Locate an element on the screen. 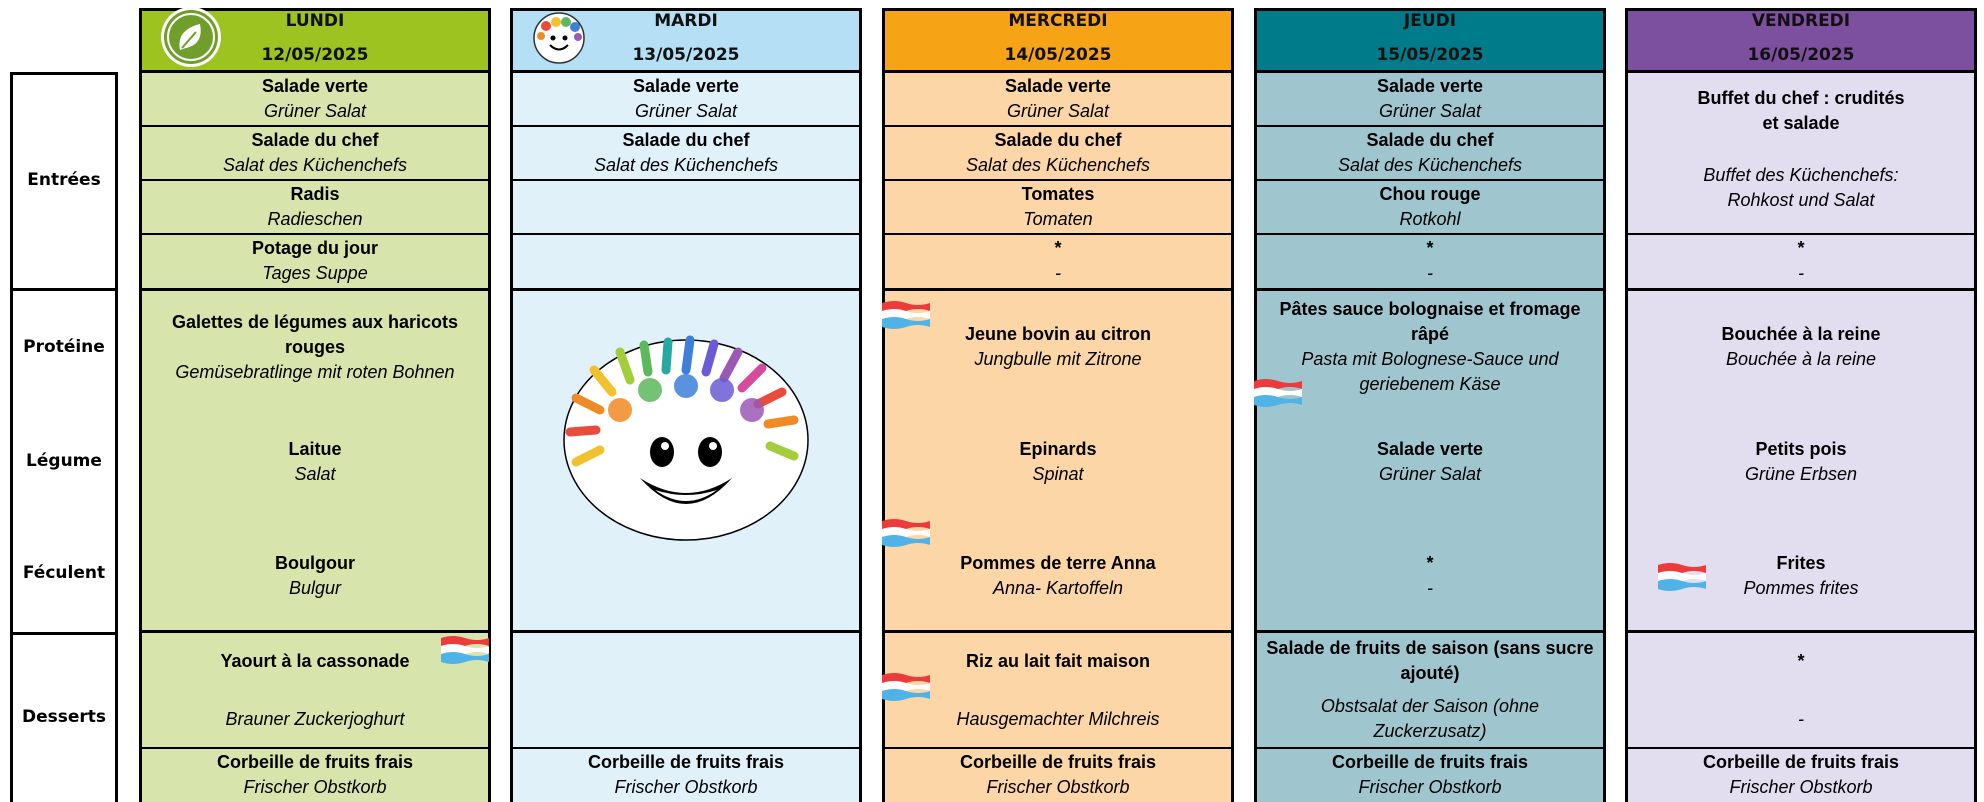 The height and width of the screenshot is (802, 1984). dish-name: Potage du jour is located at coordinates (315, 248).